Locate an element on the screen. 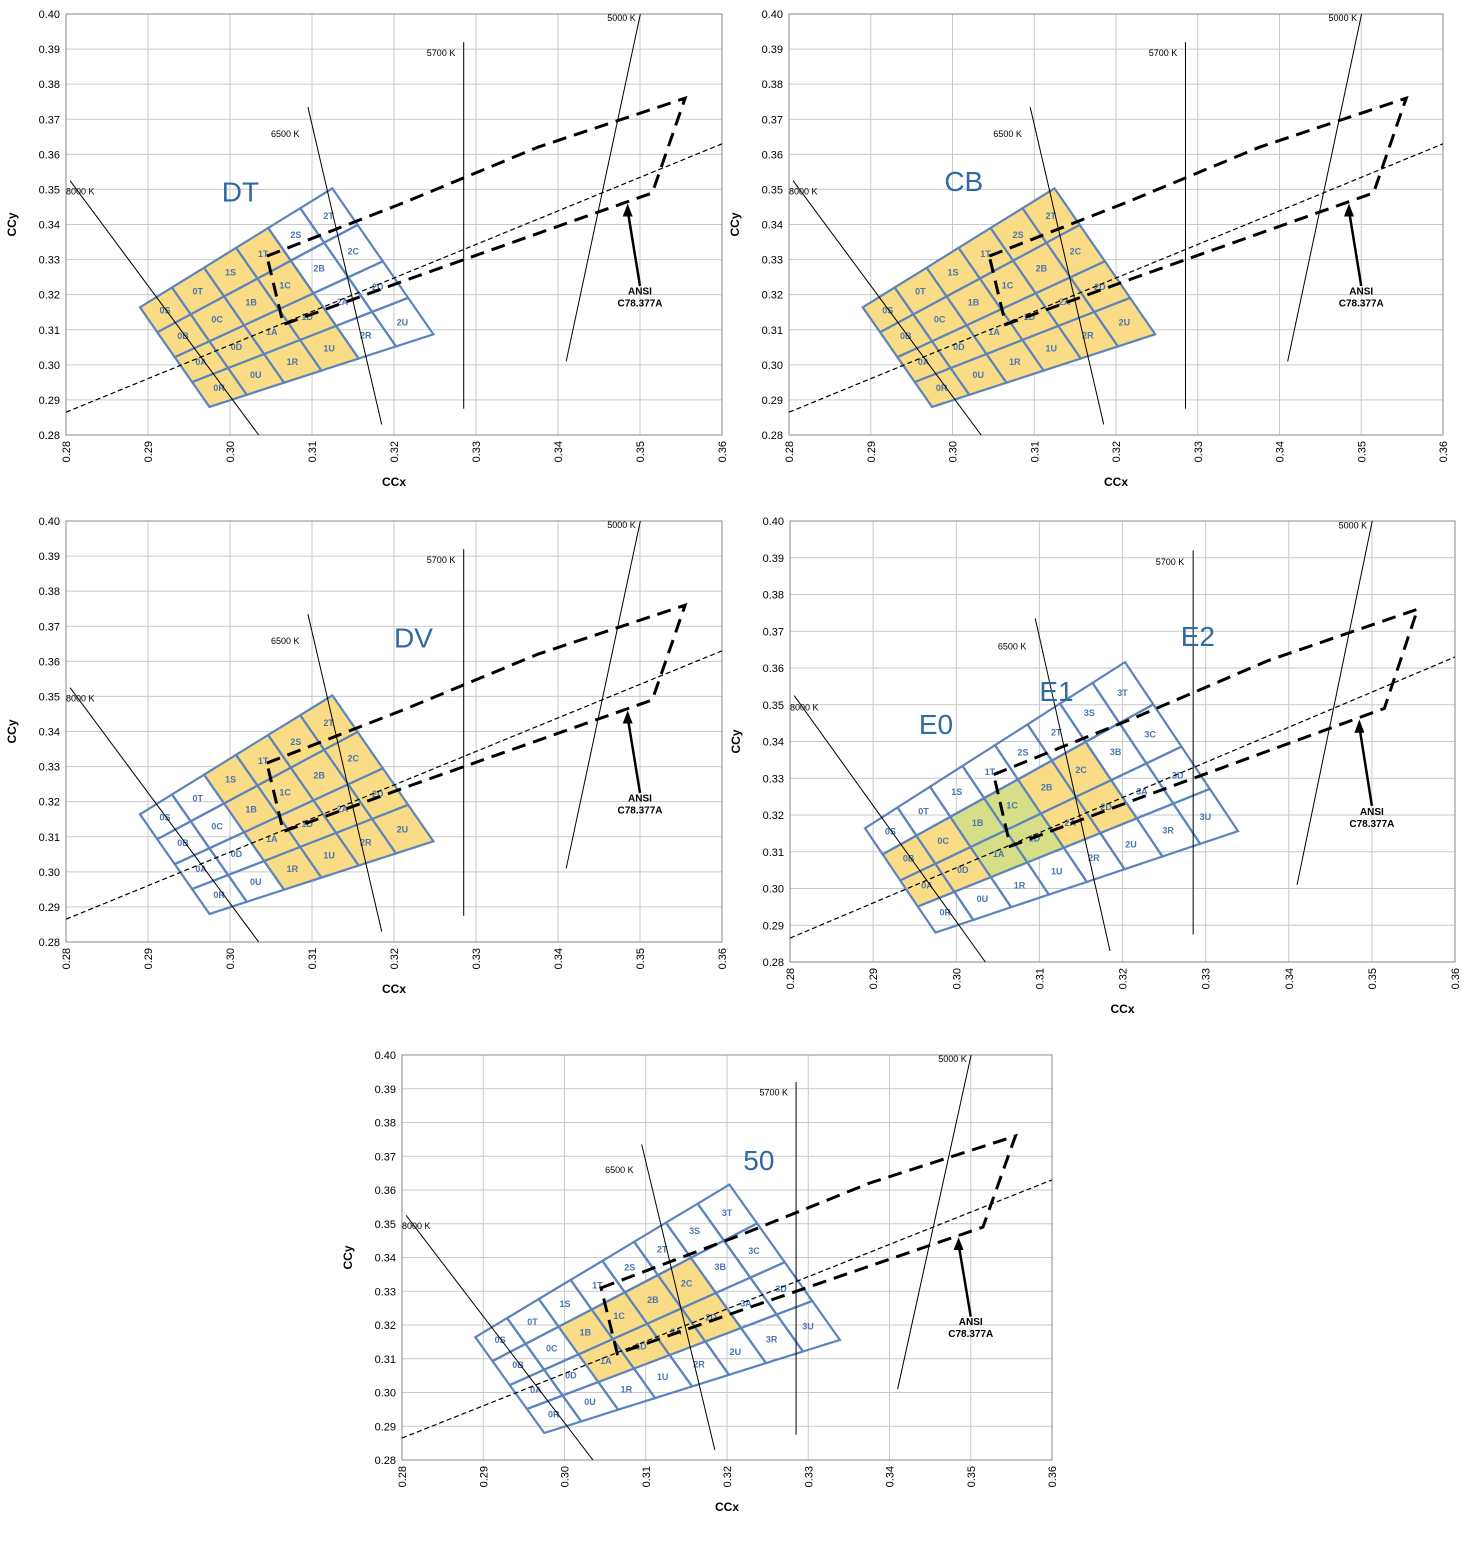  bin-label-1C: 1C is located at coordinates (1008, 285).